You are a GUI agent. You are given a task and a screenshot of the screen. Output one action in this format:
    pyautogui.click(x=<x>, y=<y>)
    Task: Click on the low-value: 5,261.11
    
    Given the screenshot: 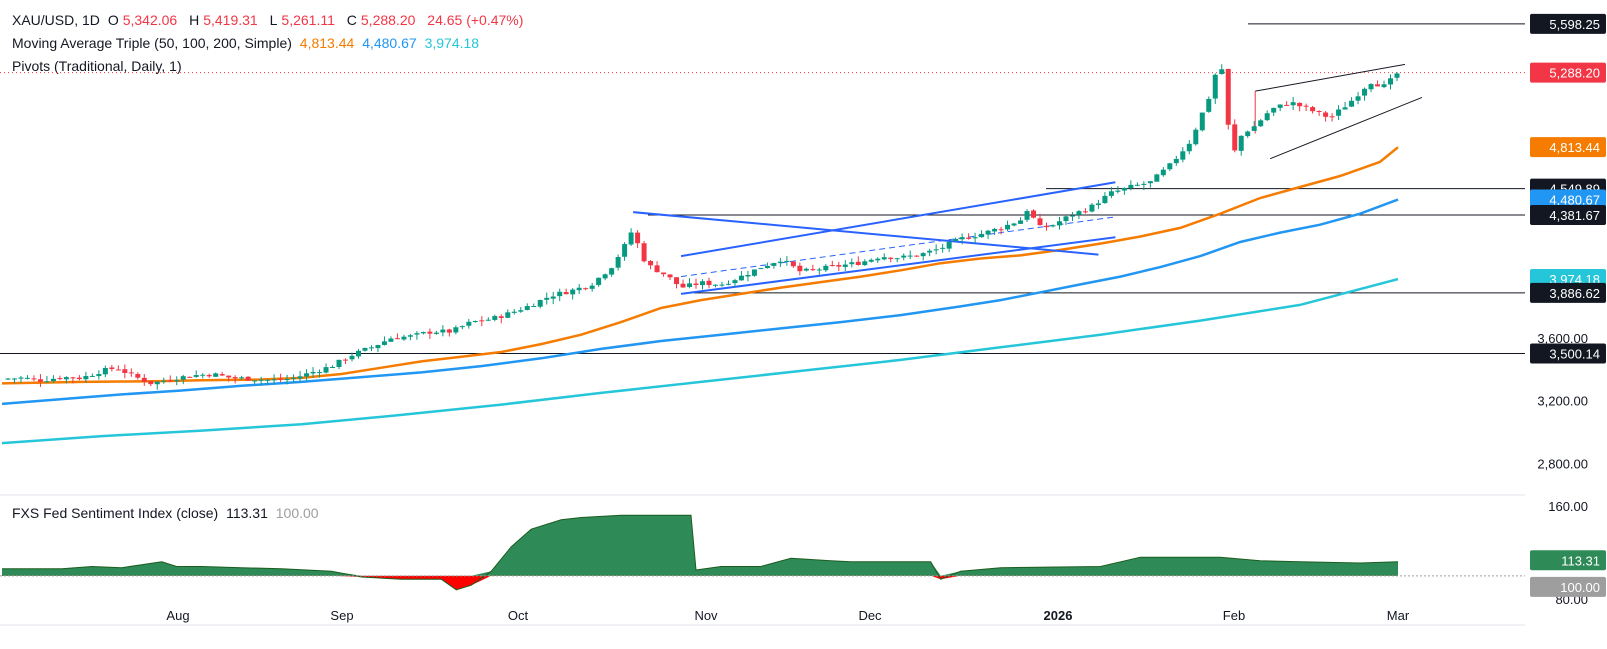 What is the action you would take?
    pyautogui.click(x=308, y=20)
    